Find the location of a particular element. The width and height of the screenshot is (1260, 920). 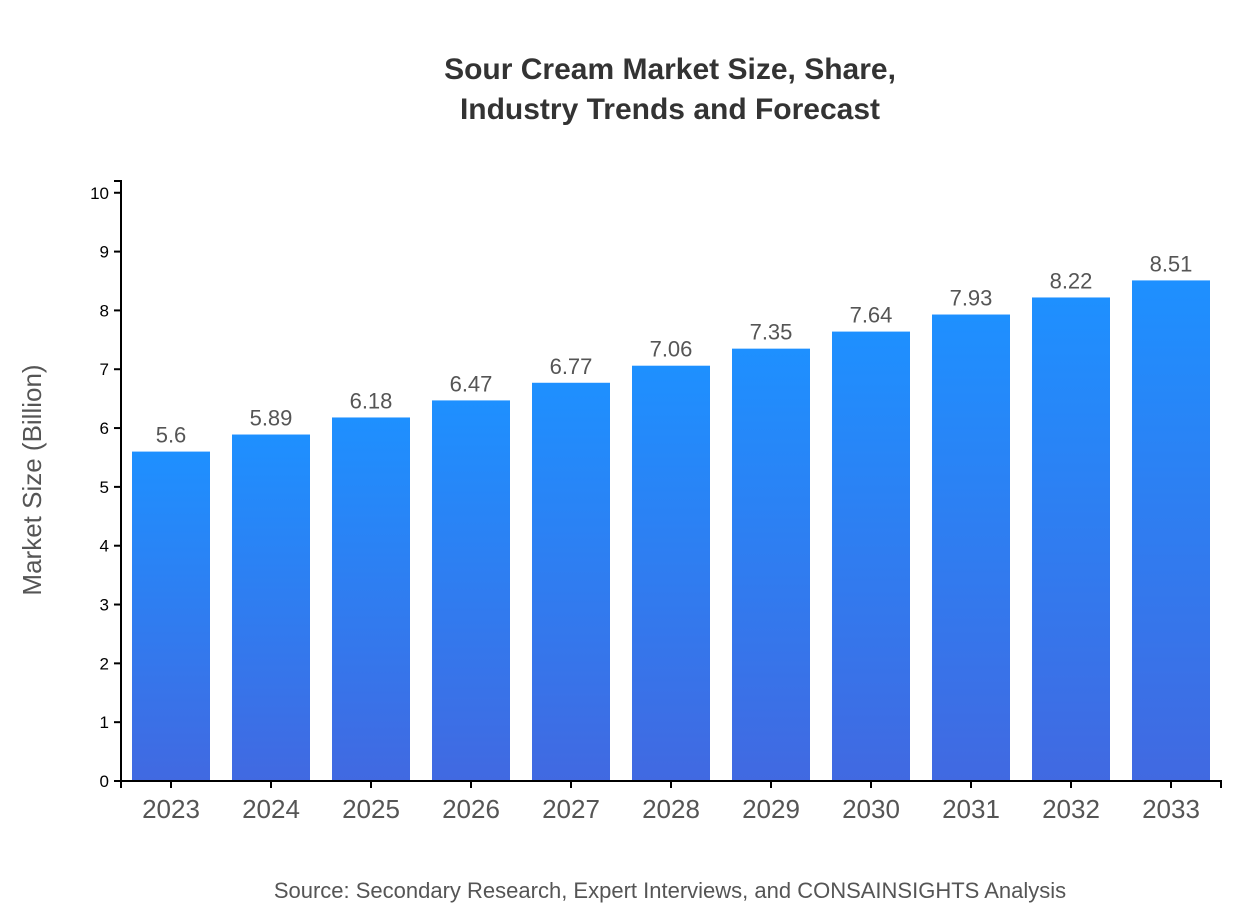

y-axis: 0 1 2 3 4 5 6 7 8 9 10 is located at coordinates (106, 485).